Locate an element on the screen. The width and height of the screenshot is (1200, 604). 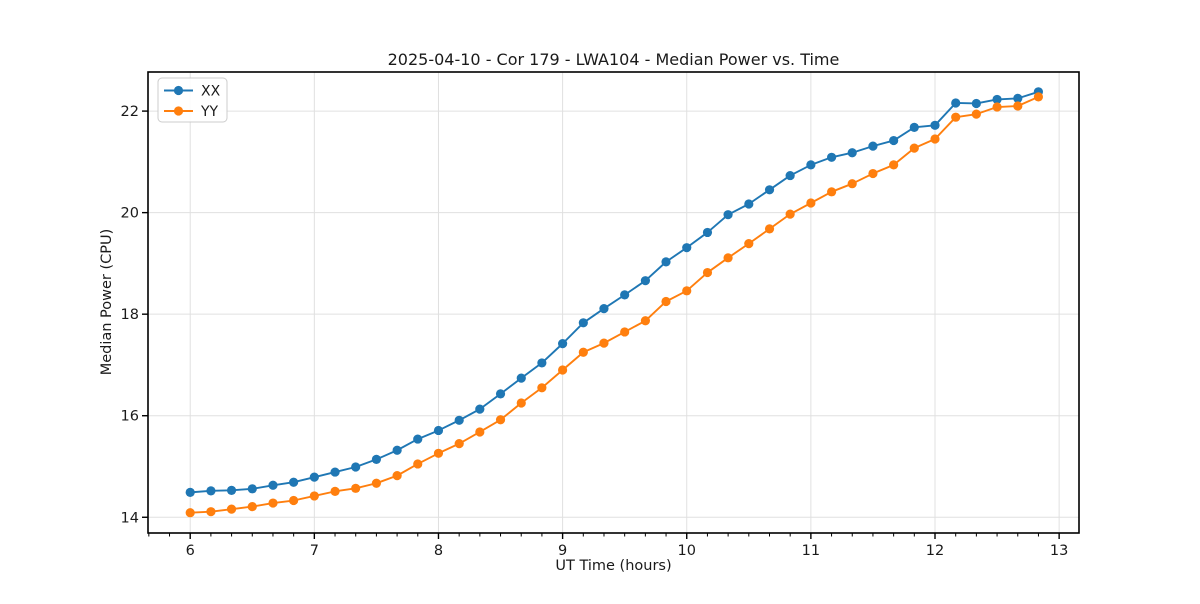
legend-label: XX is located at coordinates (211, 92).